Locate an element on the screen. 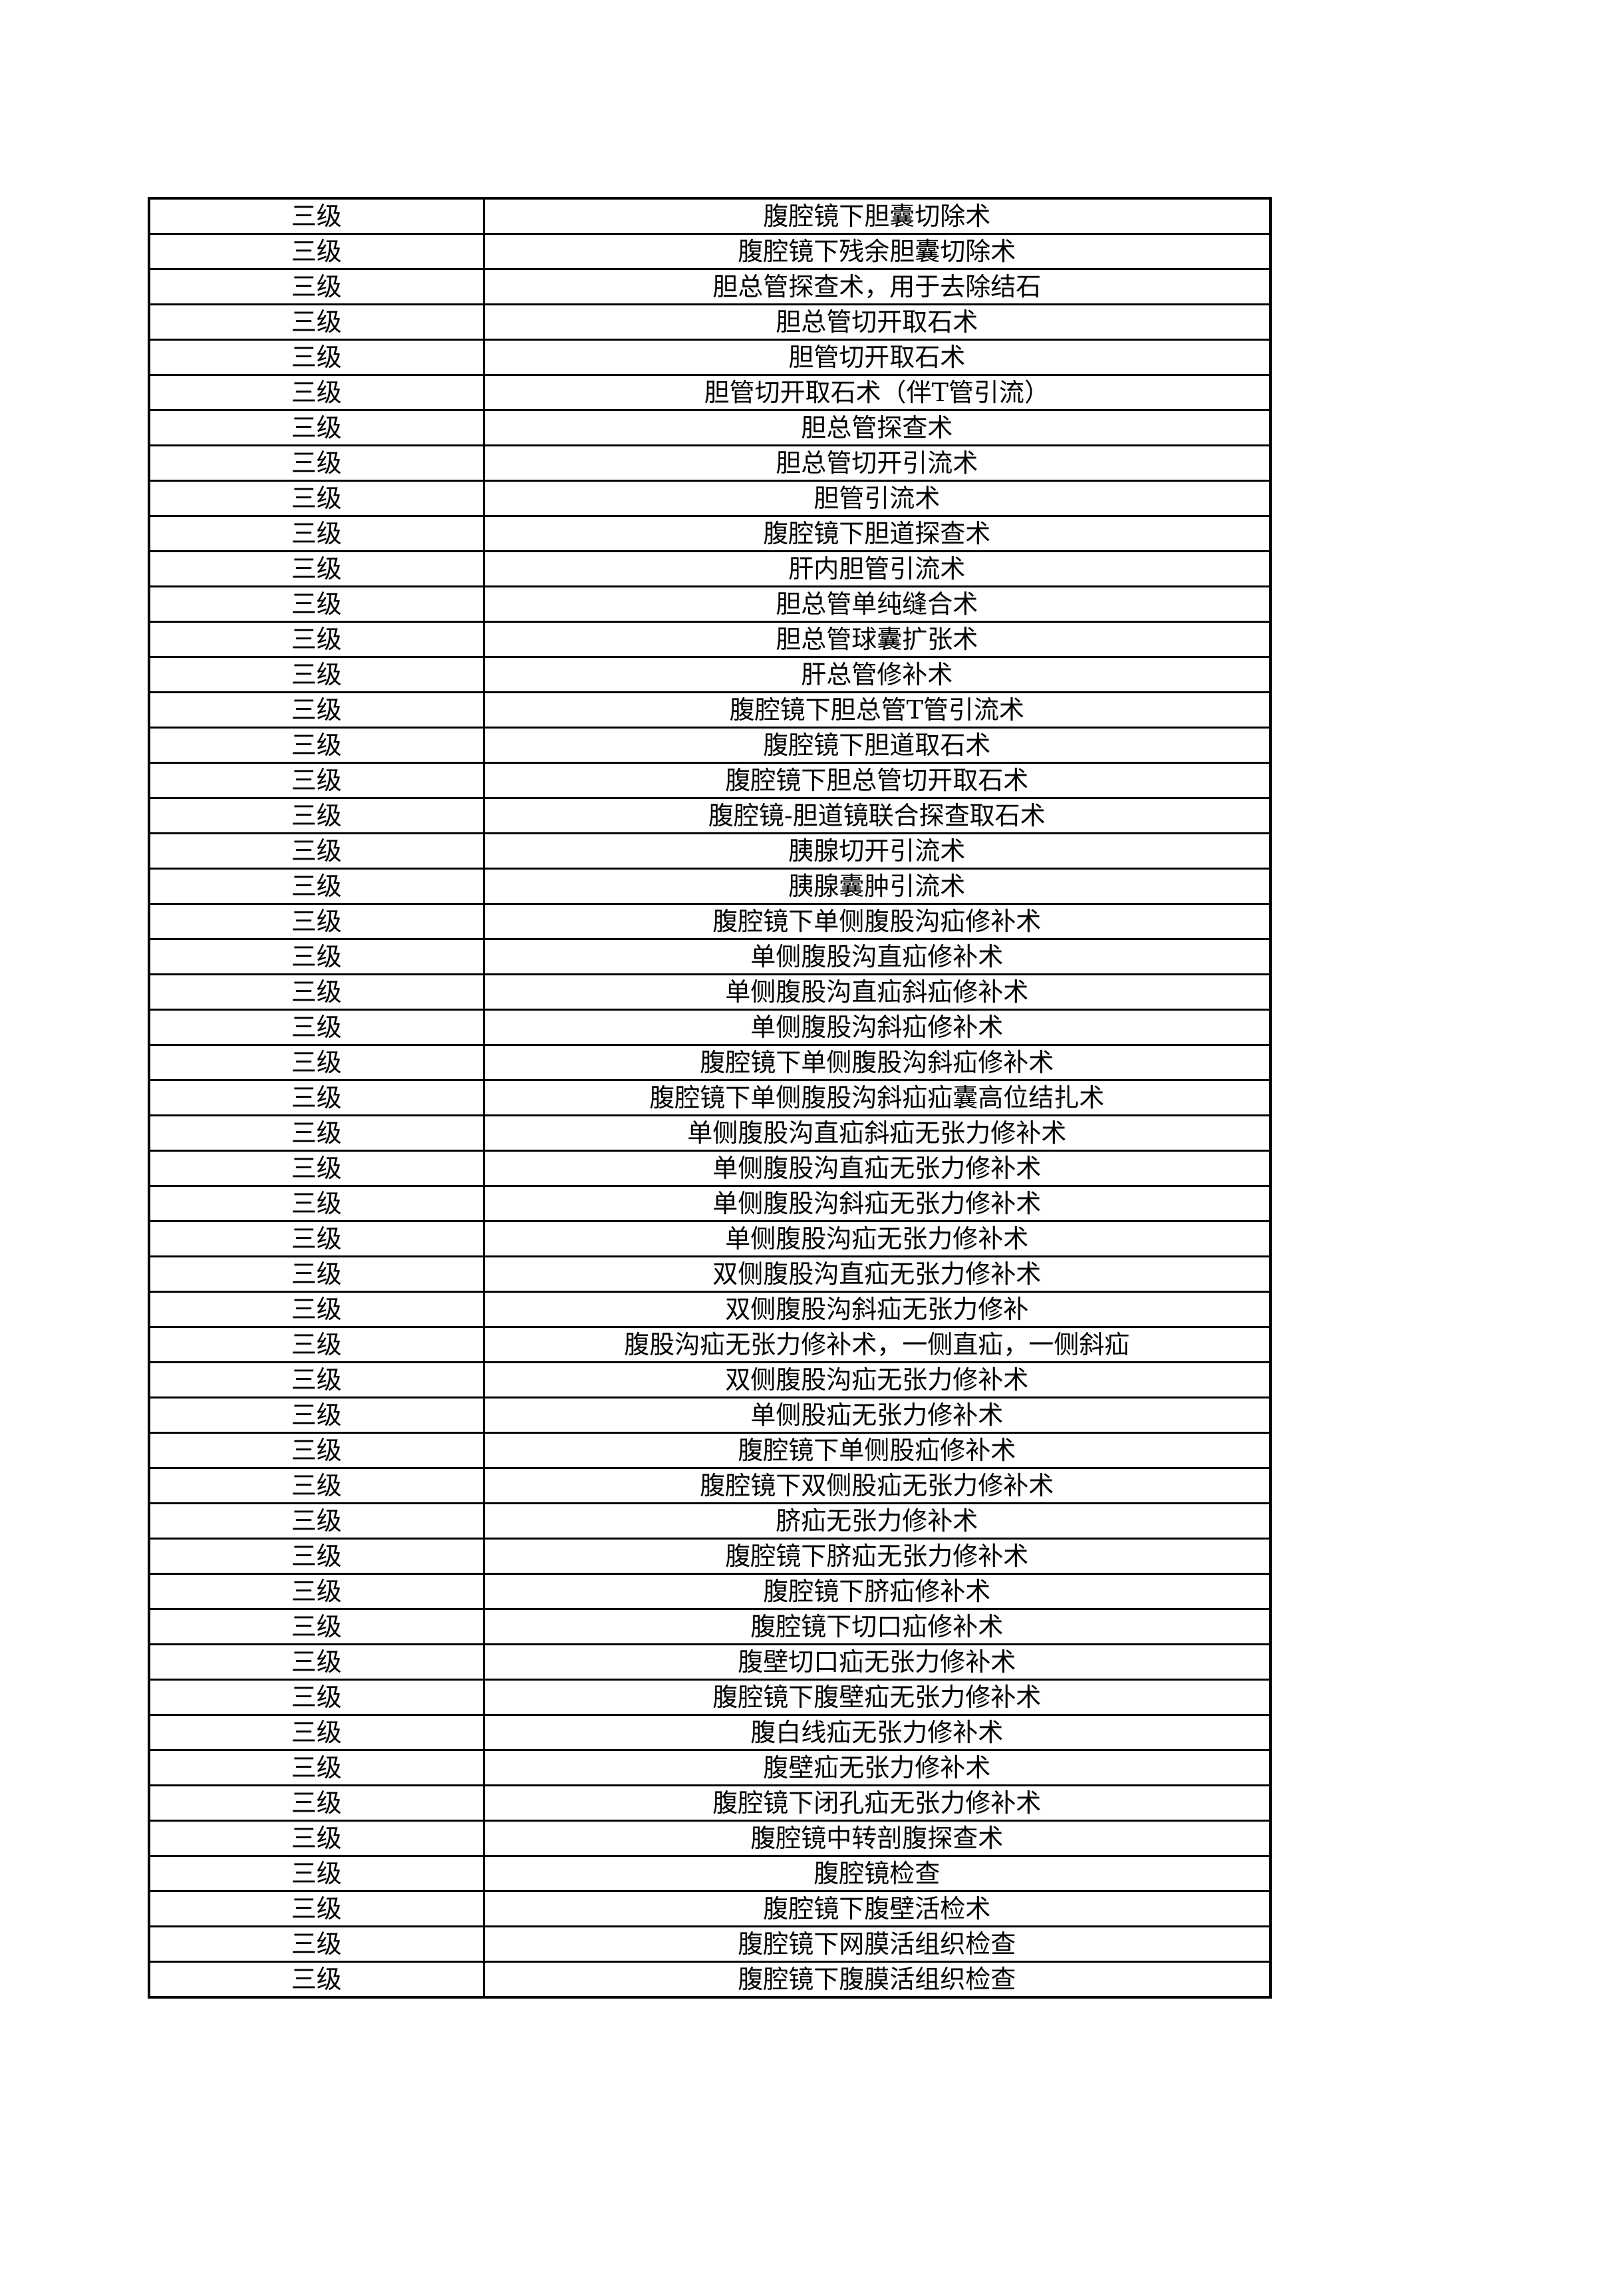  procedure-name-cell: 单侧腹股沟斜疝修补术 is located at coordinates (877, 1027).